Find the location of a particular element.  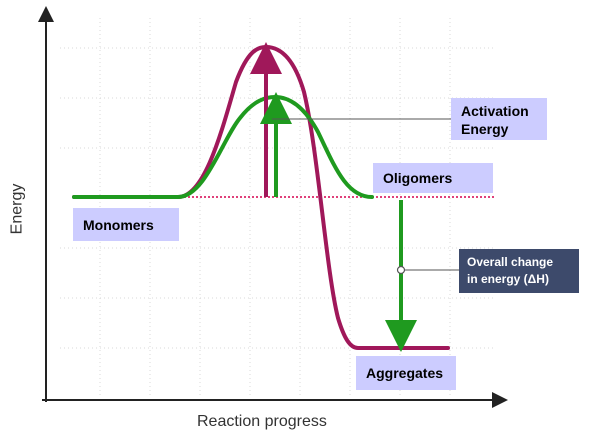

oligomers-label: Oligomers is located at coordinates (433, 178).